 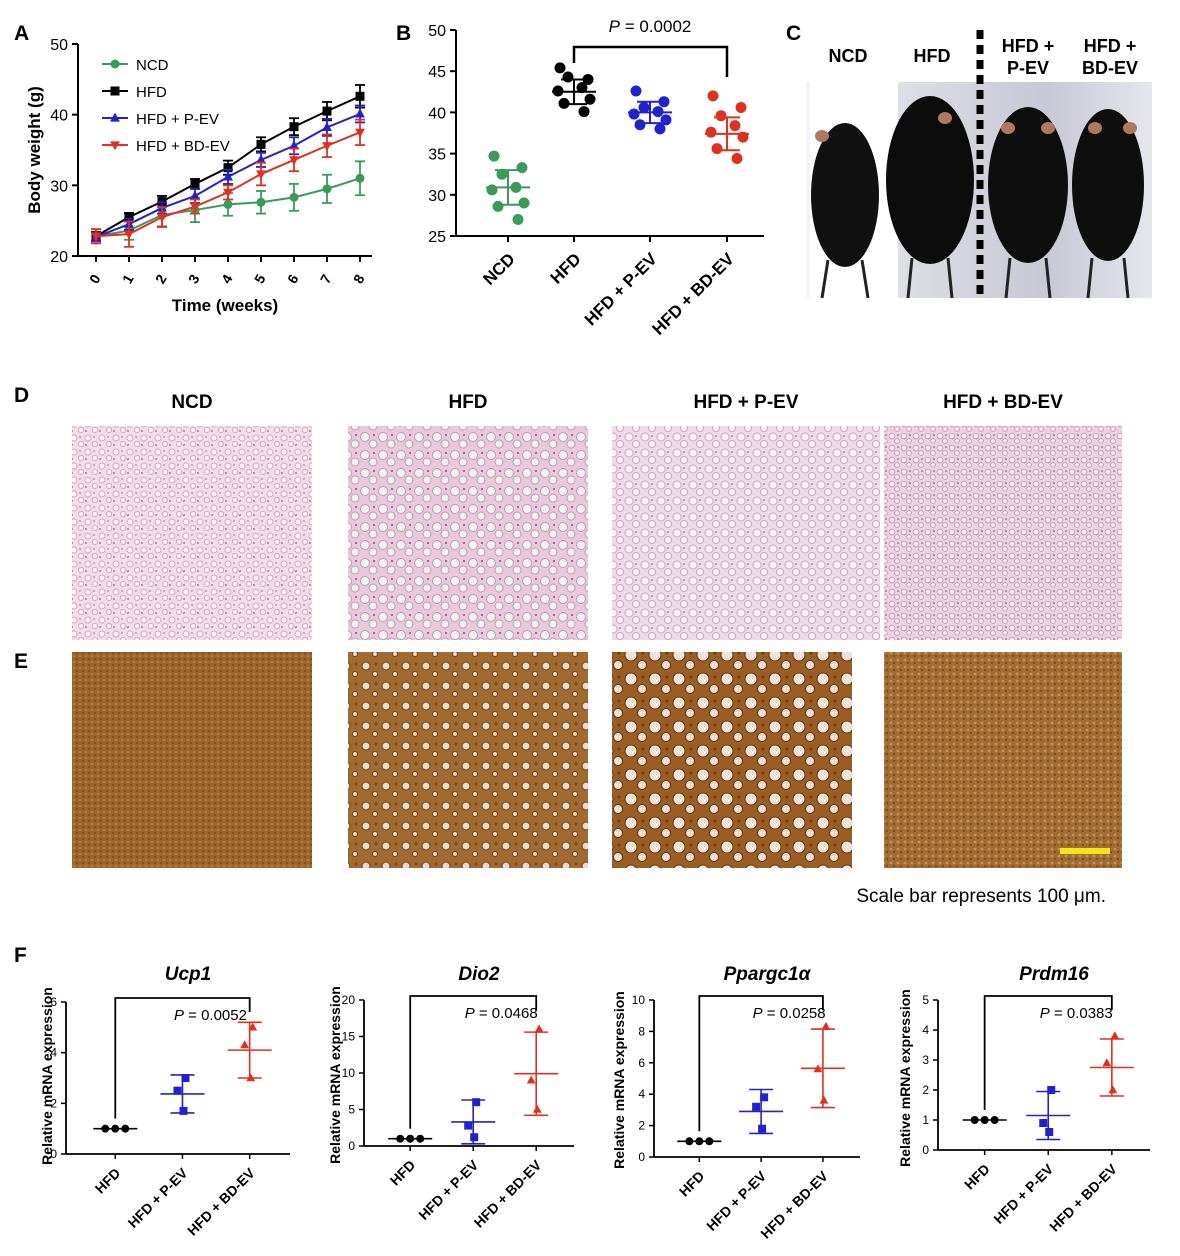 I want to click on f-ppargc1-y-tick-label: 8, so click(x=641, y=1031).